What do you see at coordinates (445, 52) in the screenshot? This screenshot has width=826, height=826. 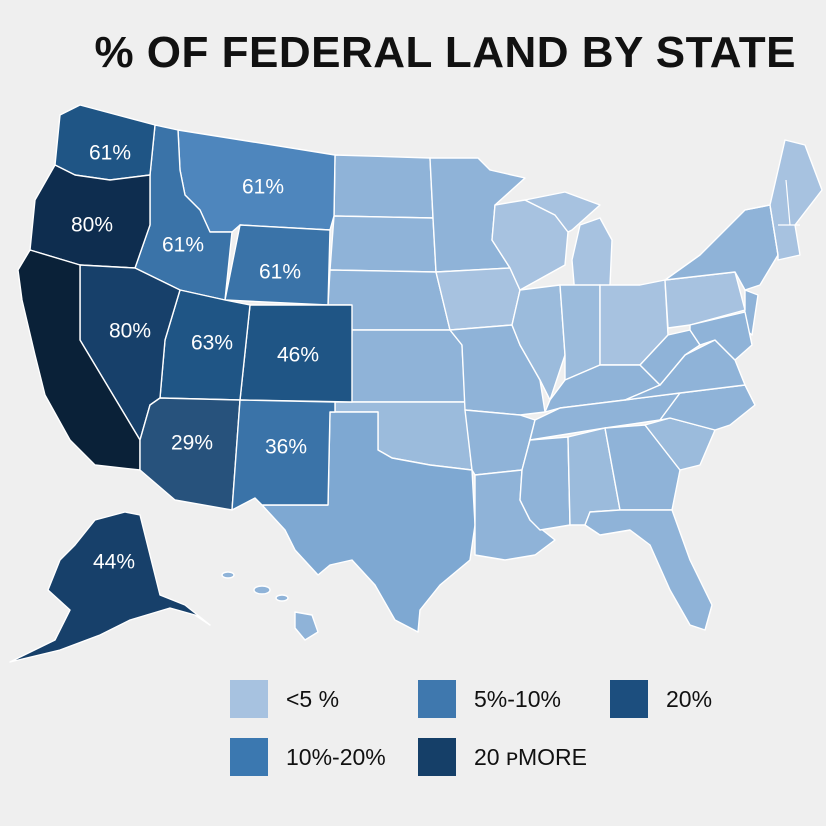 I see `map-title: % OF FEDERAL LAND BY STATE` at bounding box center [445, 52].